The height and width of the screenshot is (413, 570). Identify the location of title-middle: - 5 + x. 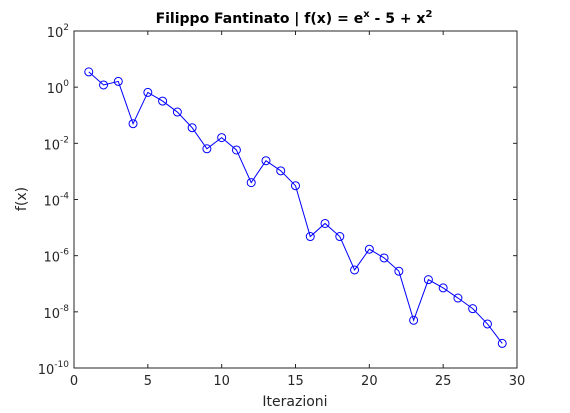
(398, 19).